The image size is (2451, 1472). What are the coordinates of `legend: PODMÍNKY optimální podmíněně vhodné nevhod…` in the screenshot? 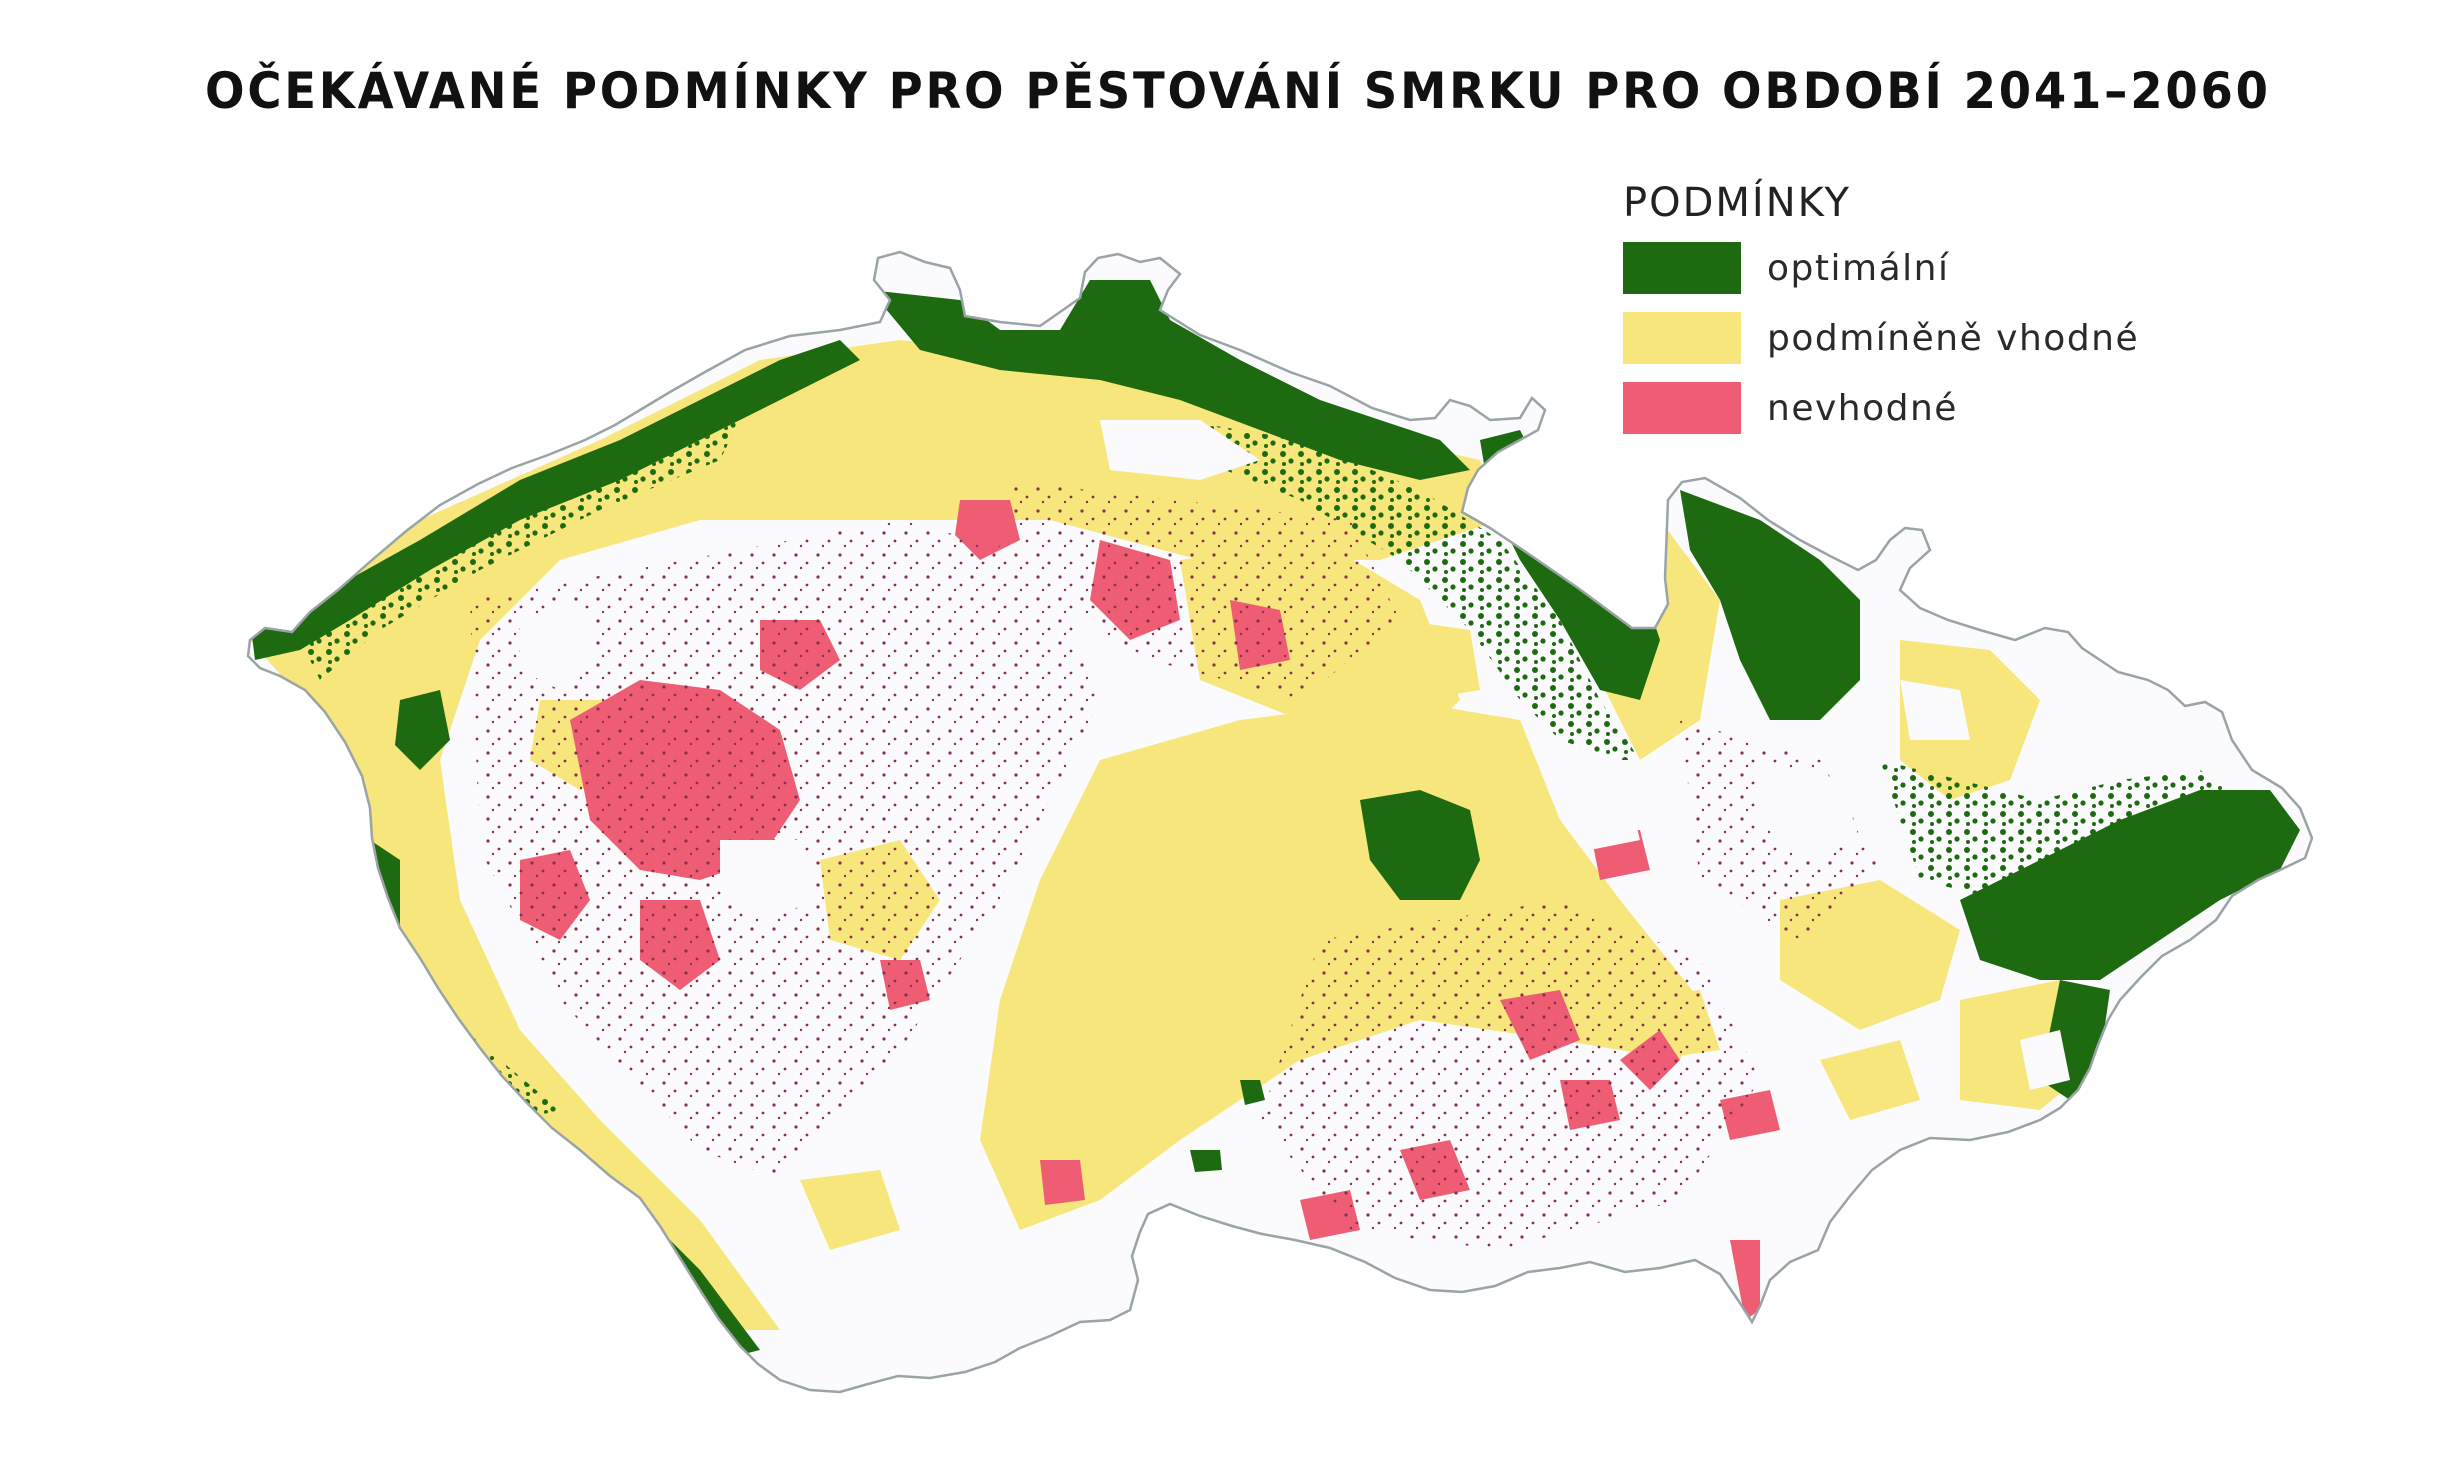 It's located at (1881, 316).